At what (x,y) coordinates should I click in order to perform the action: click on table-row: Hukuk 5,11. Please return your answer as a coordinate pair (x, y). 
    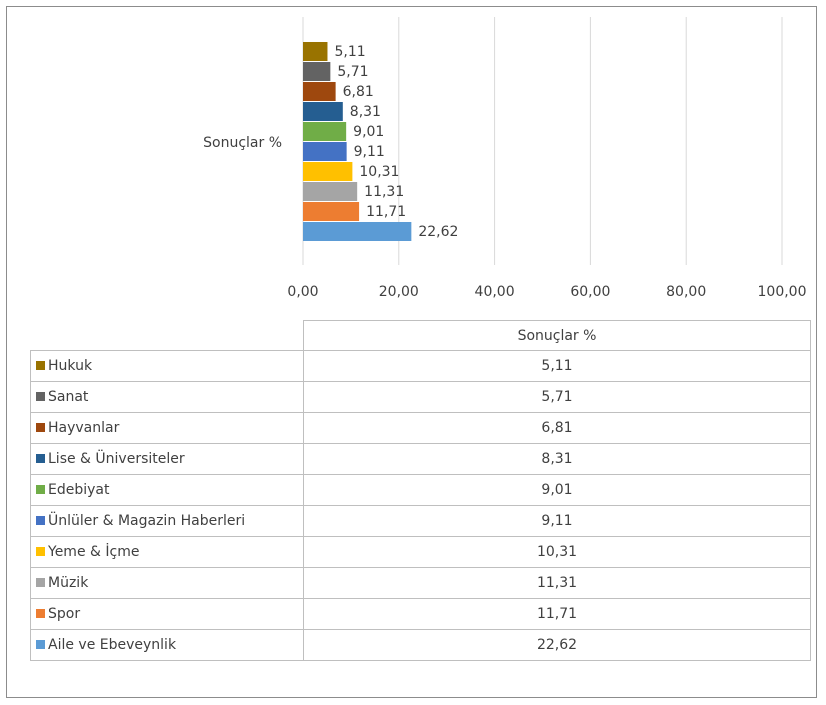
    Looking at the image, I should click on (420, 366).